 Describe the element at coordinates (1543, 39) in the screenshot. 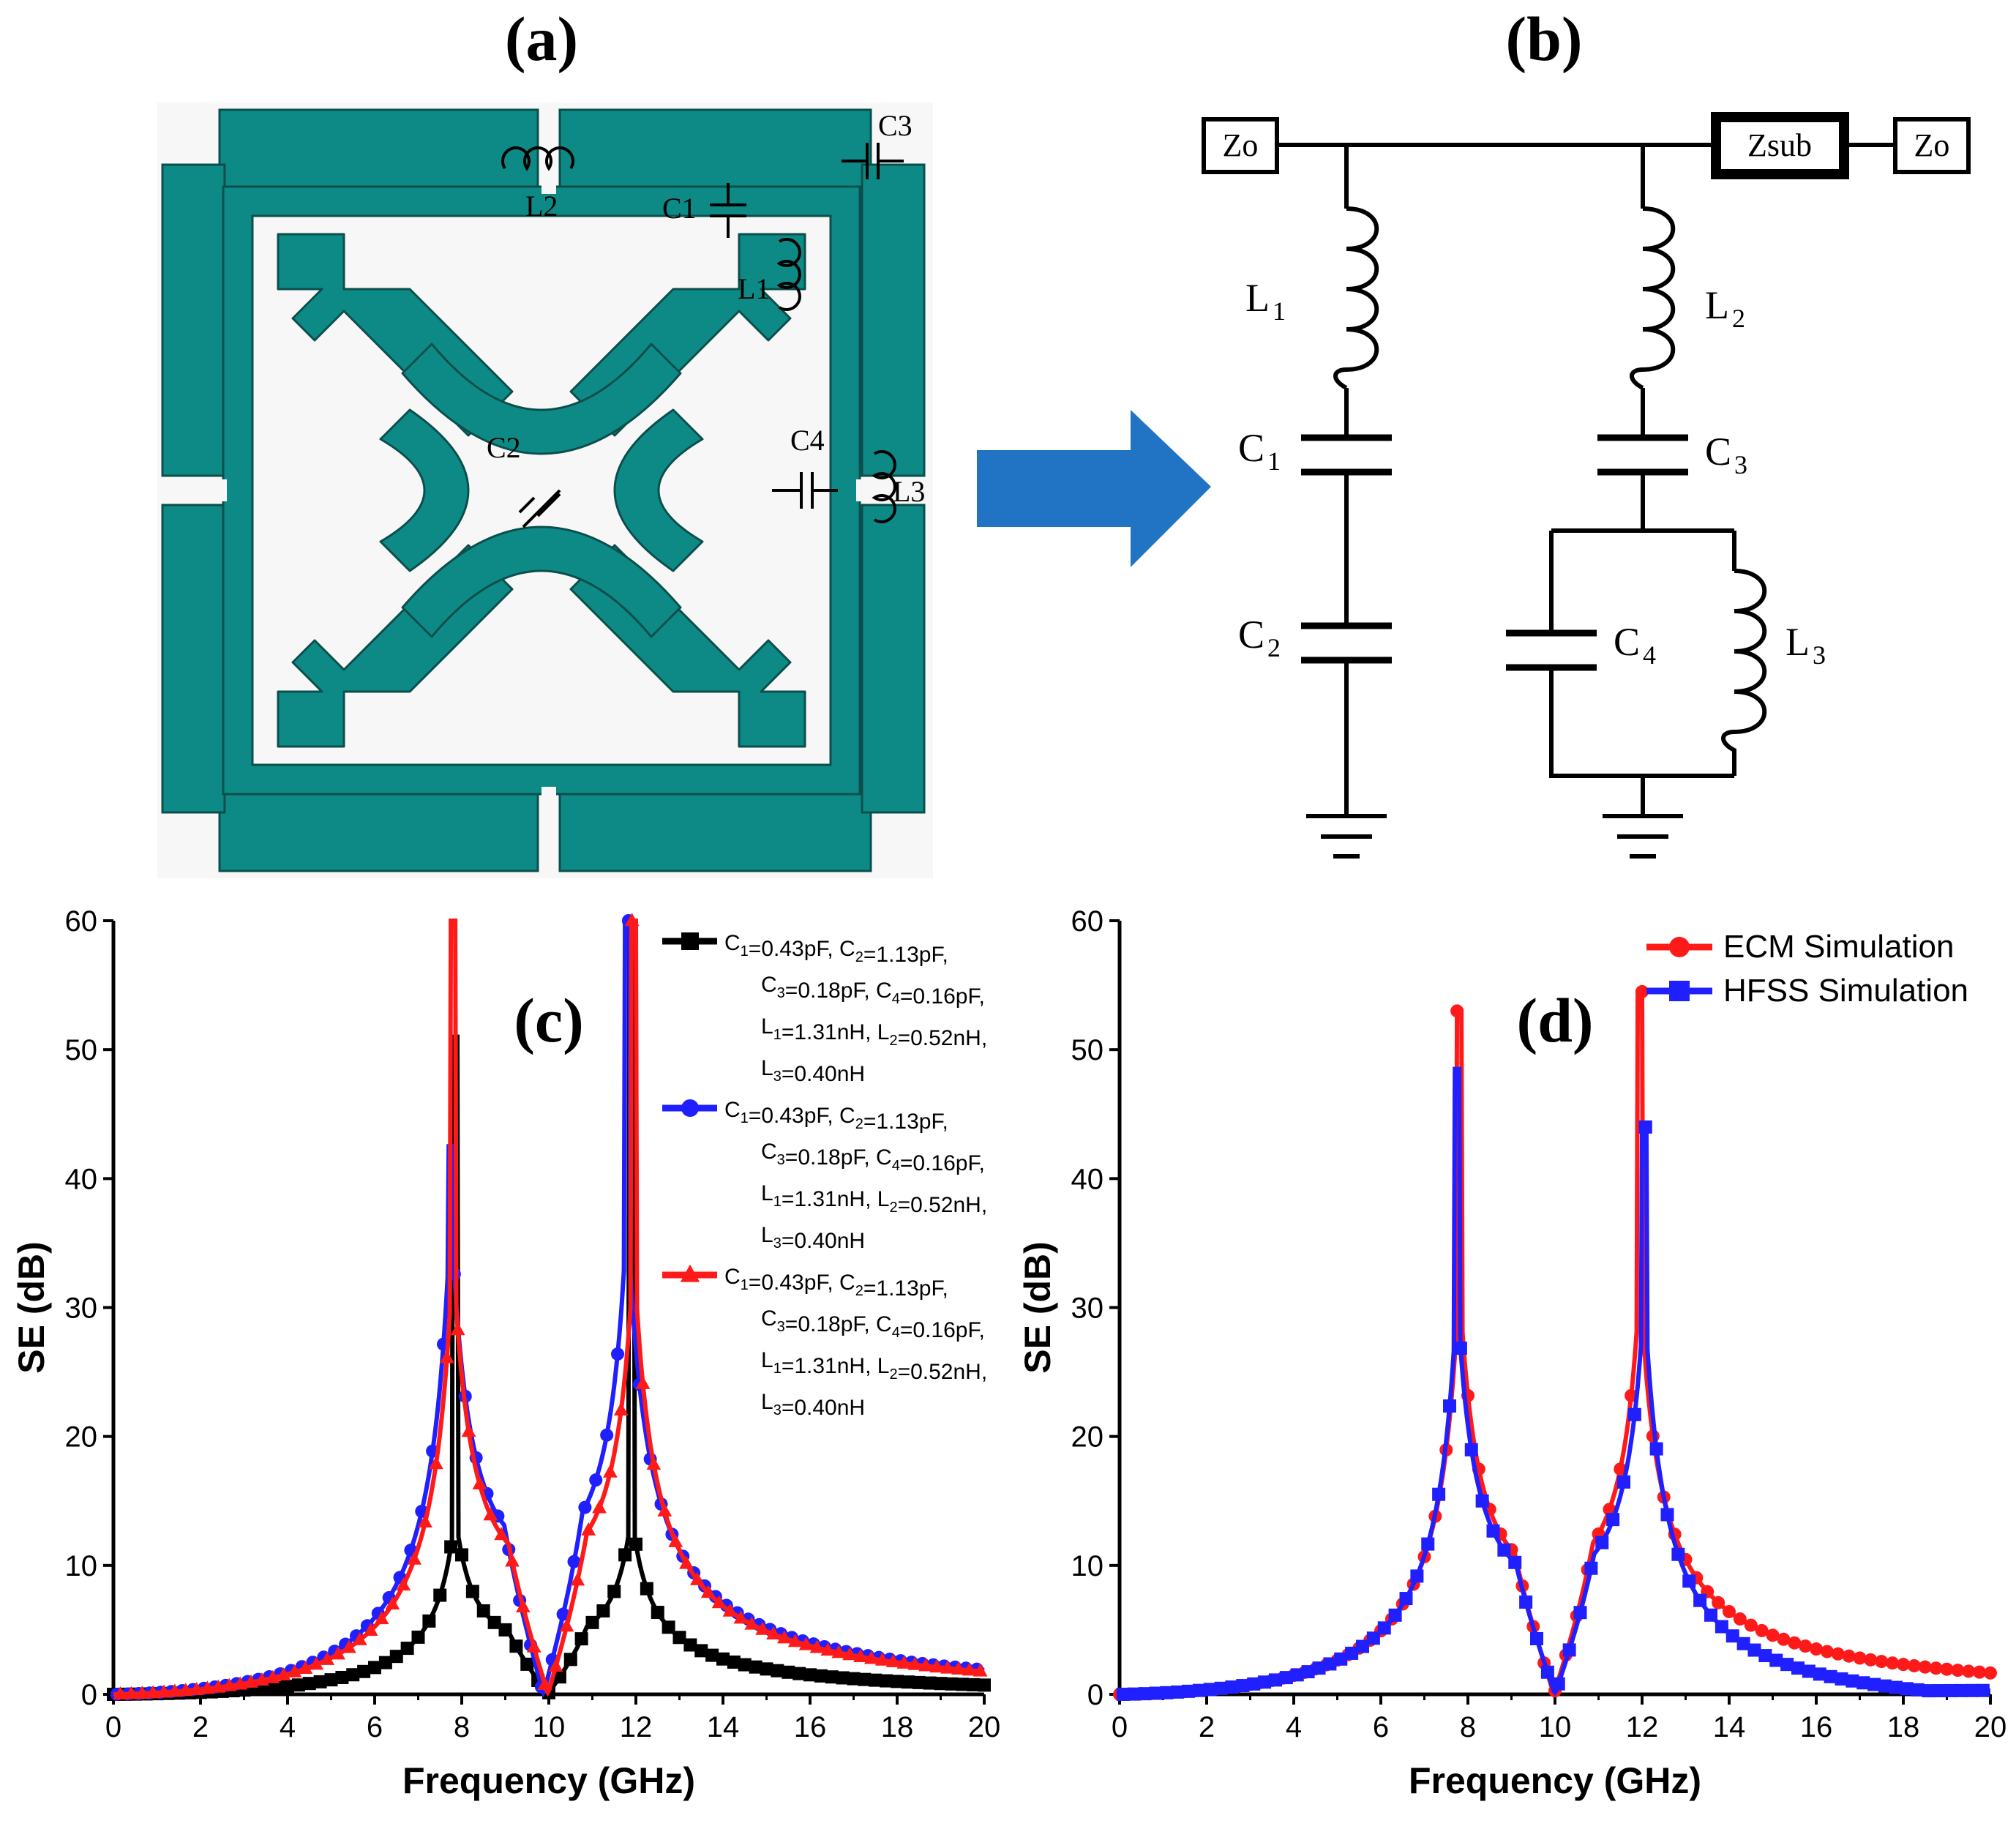

I see `panel-b-label: (b)` at that location.